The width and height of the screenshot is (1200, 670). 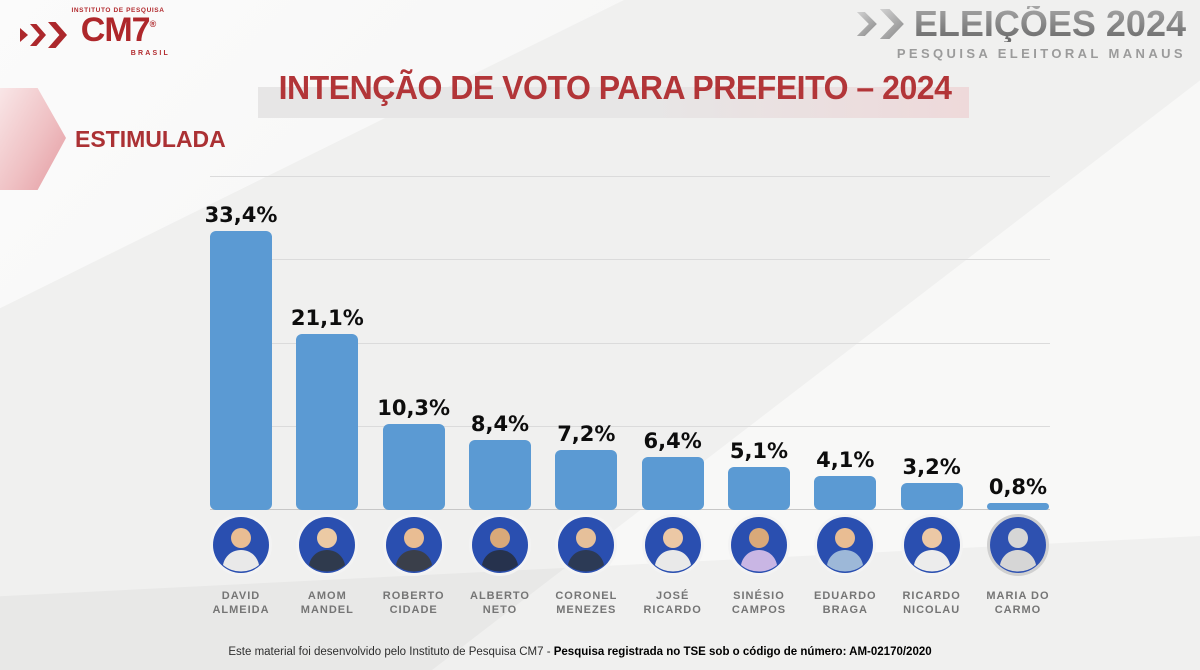 I want to click on bar-value-label: 5,1%, so click(x=759, y=451).